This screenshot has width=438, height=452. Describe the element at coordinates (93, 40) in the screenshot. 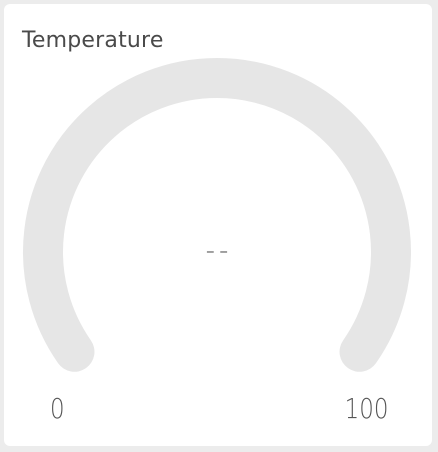

I see `gauge-title: Temperature` at that location.